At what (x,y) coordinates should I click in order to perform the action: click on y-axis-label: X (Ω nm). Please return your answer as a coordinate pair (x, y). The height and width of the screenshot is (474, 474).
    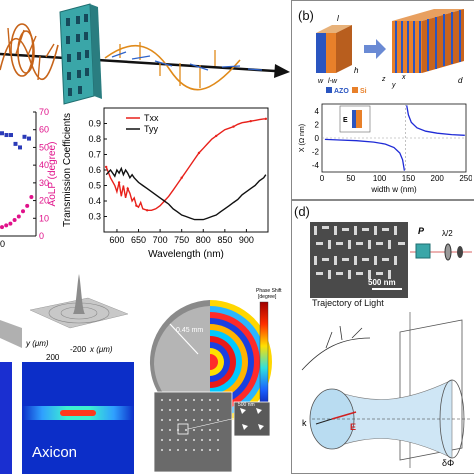
    Looking at the image, I should click on (302, 138).